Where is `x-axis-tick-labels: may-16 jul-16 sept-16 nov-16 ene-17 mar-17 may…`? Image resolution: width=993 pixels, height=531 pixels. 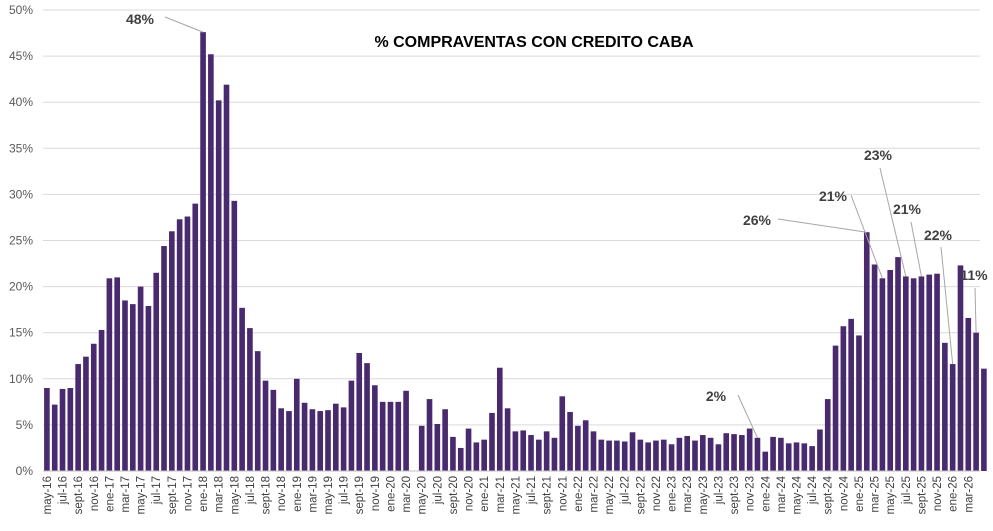
x-axis-tick-labels: may-16 jul-16 sept-16 nov-16 ene-17 mar-17 may… is located at coordinates (508, 494).